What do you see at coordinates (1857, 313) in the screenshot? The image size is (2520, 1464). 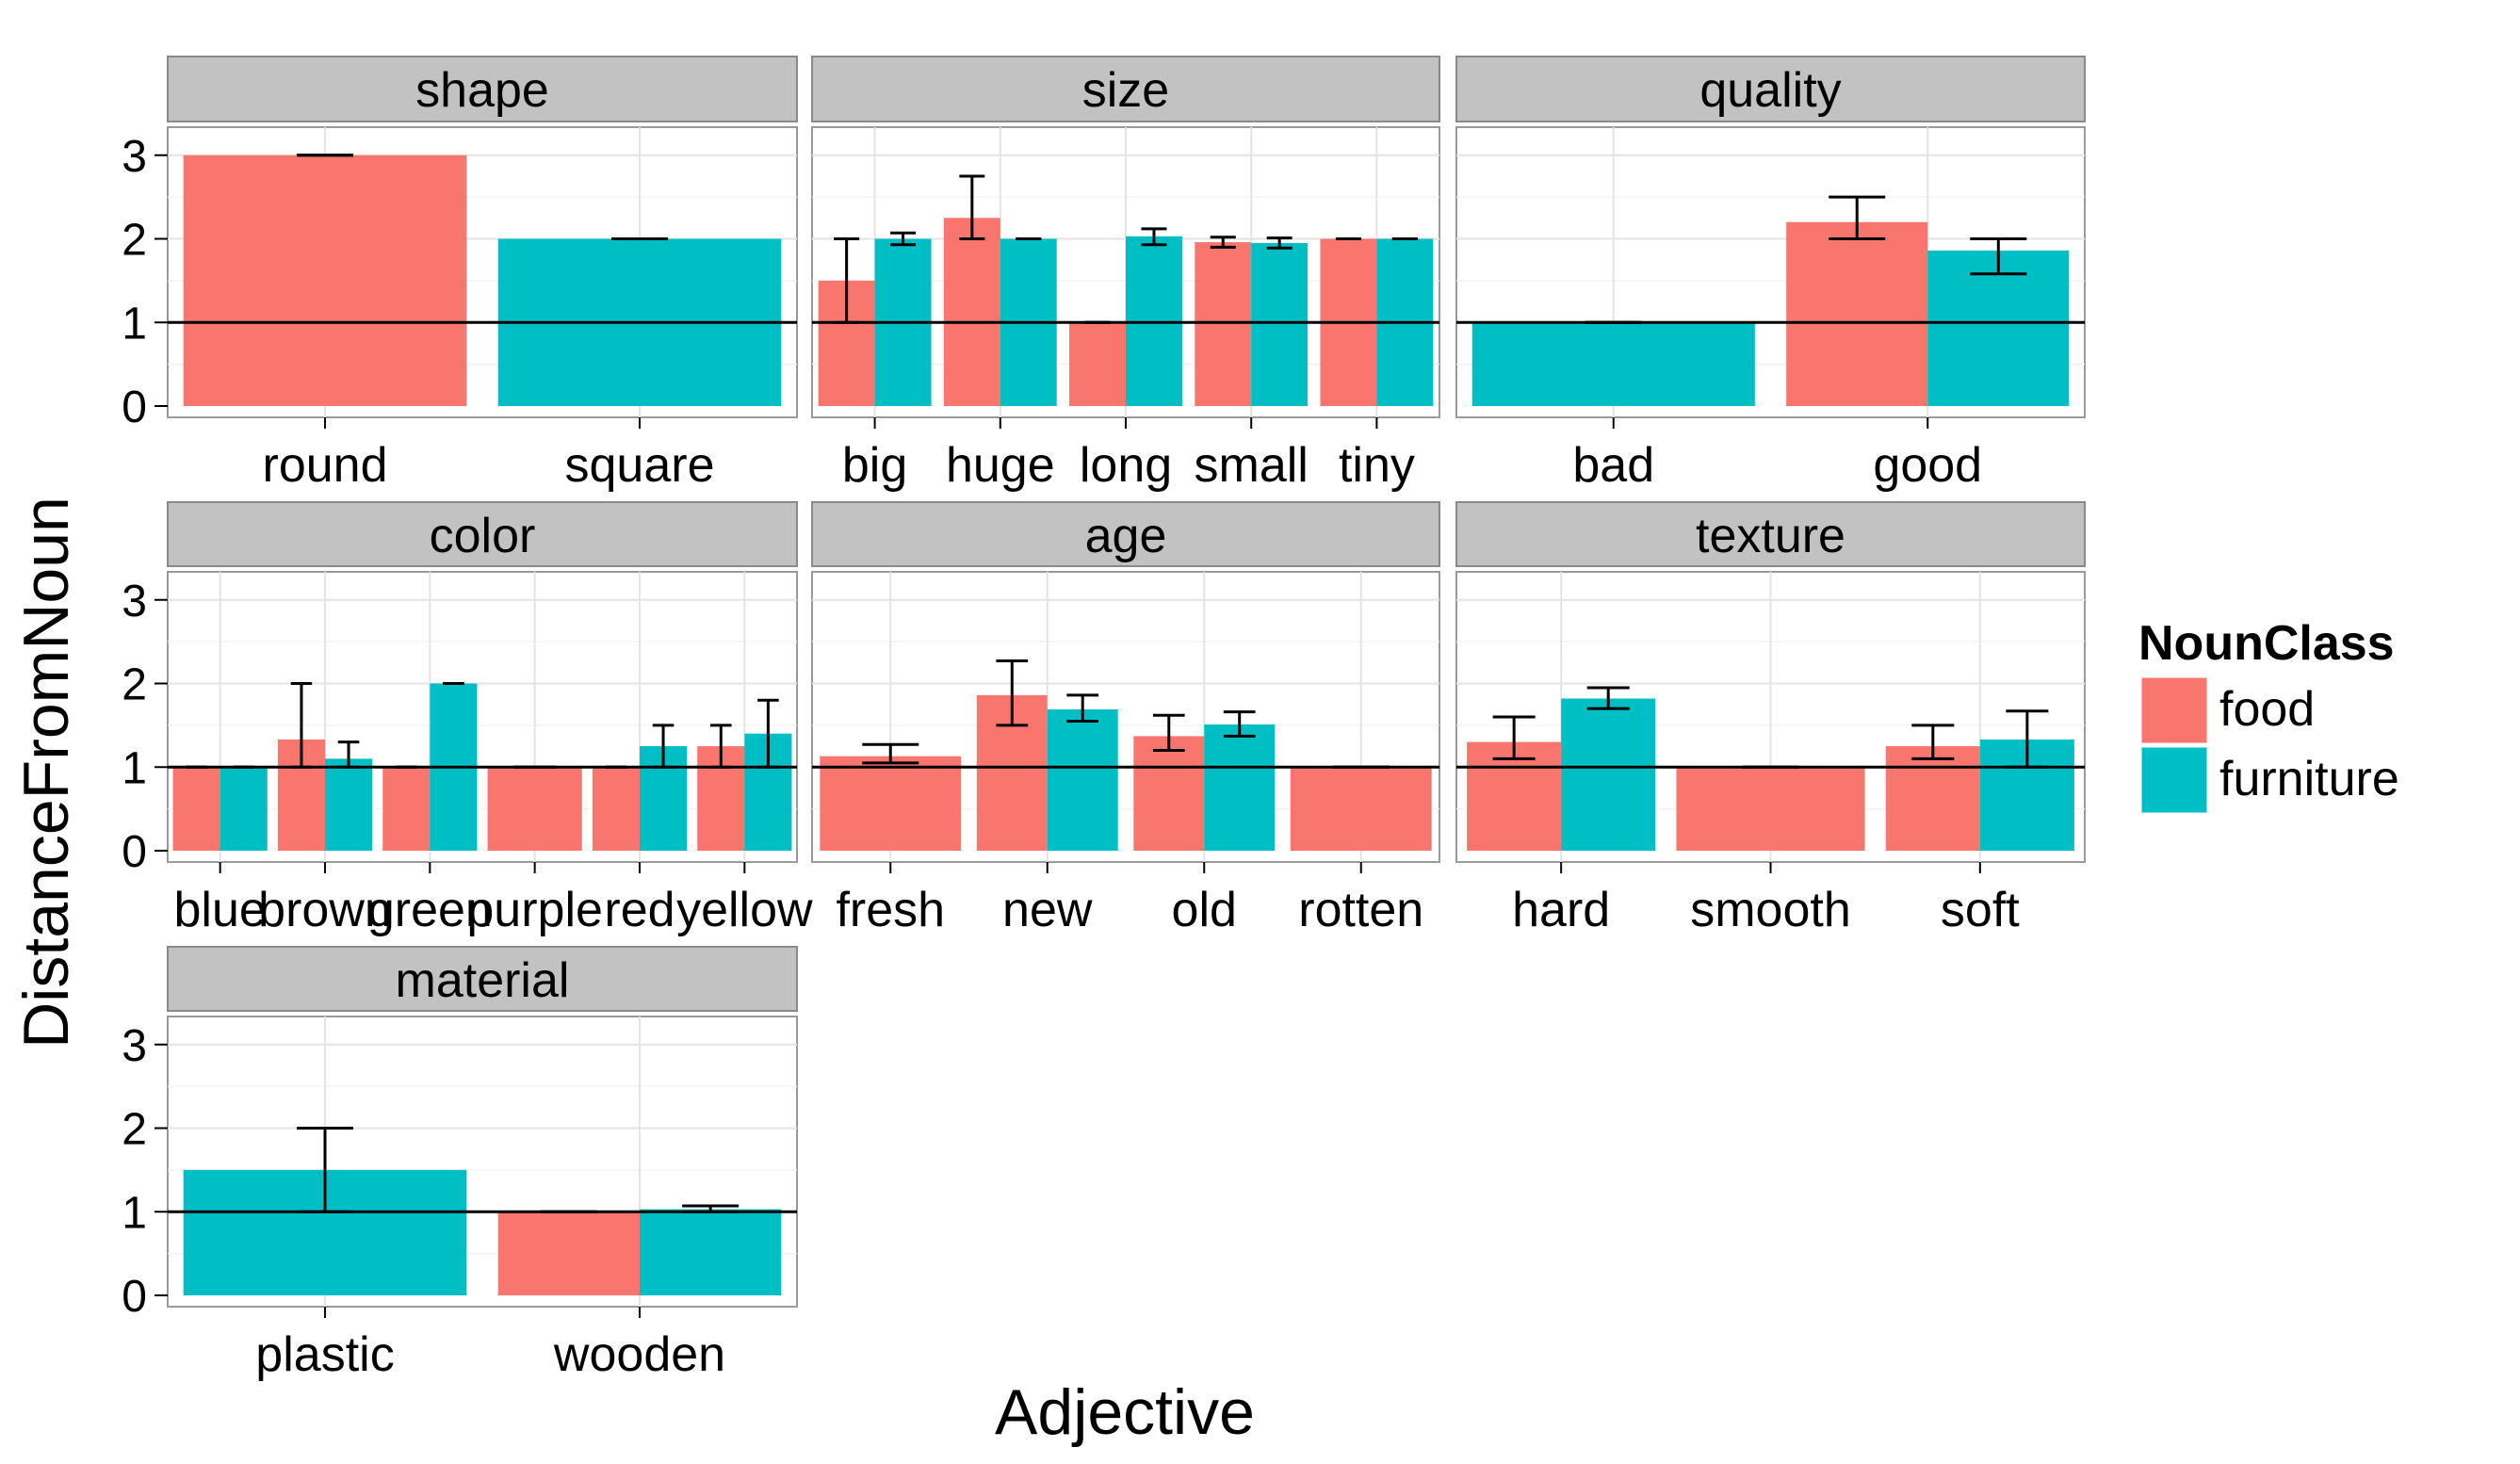 I see `bar-food-good` at bounding box center [1857, 313].